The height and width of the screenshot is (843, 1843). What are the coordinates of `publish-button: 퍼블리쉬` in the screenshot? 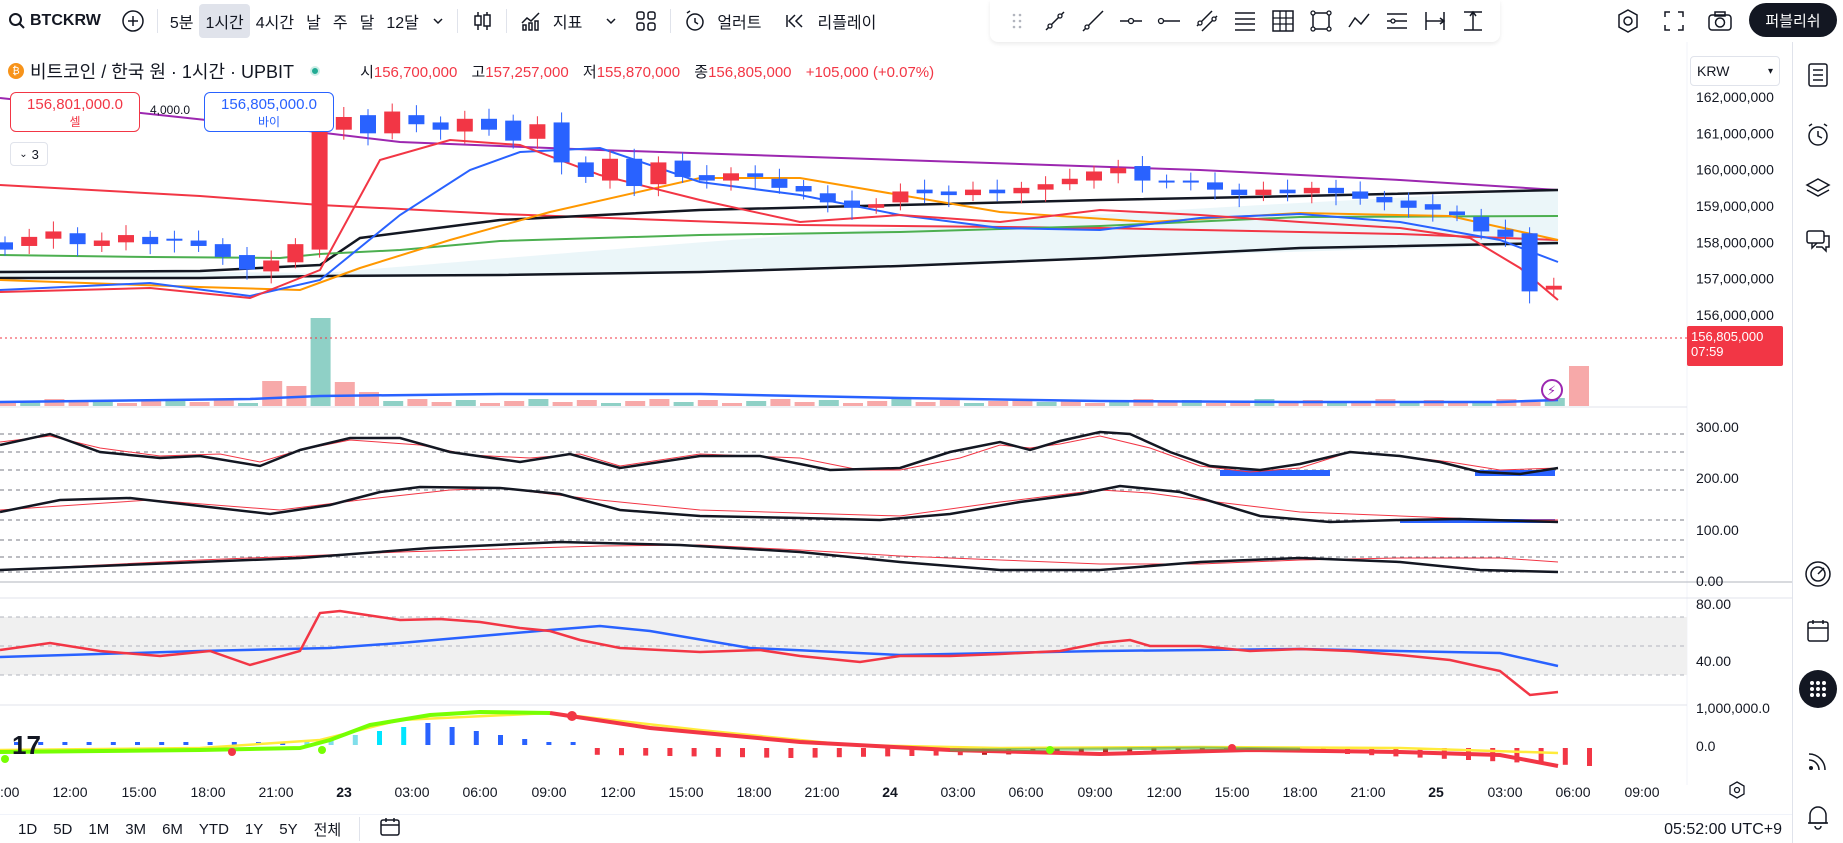 It's located at (1793, 20).